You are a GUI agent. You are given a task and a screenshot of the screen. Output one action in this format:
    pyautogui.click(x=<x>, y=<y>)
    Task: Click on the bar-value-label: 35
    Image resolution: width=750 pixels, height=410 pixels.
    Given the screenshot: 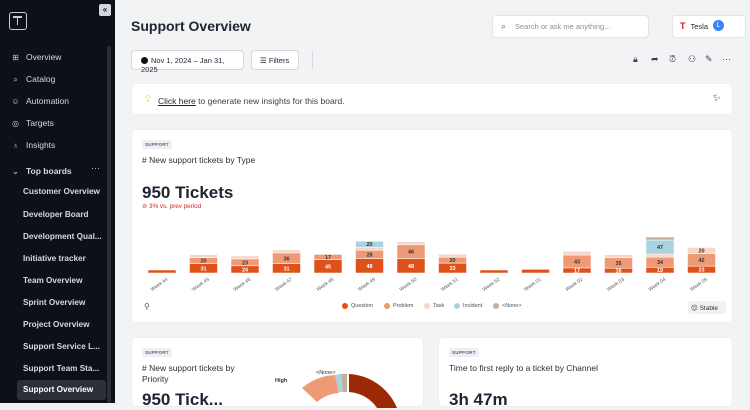 What is the action you would take?
    pyautogui.click(x=618, y=264)
    